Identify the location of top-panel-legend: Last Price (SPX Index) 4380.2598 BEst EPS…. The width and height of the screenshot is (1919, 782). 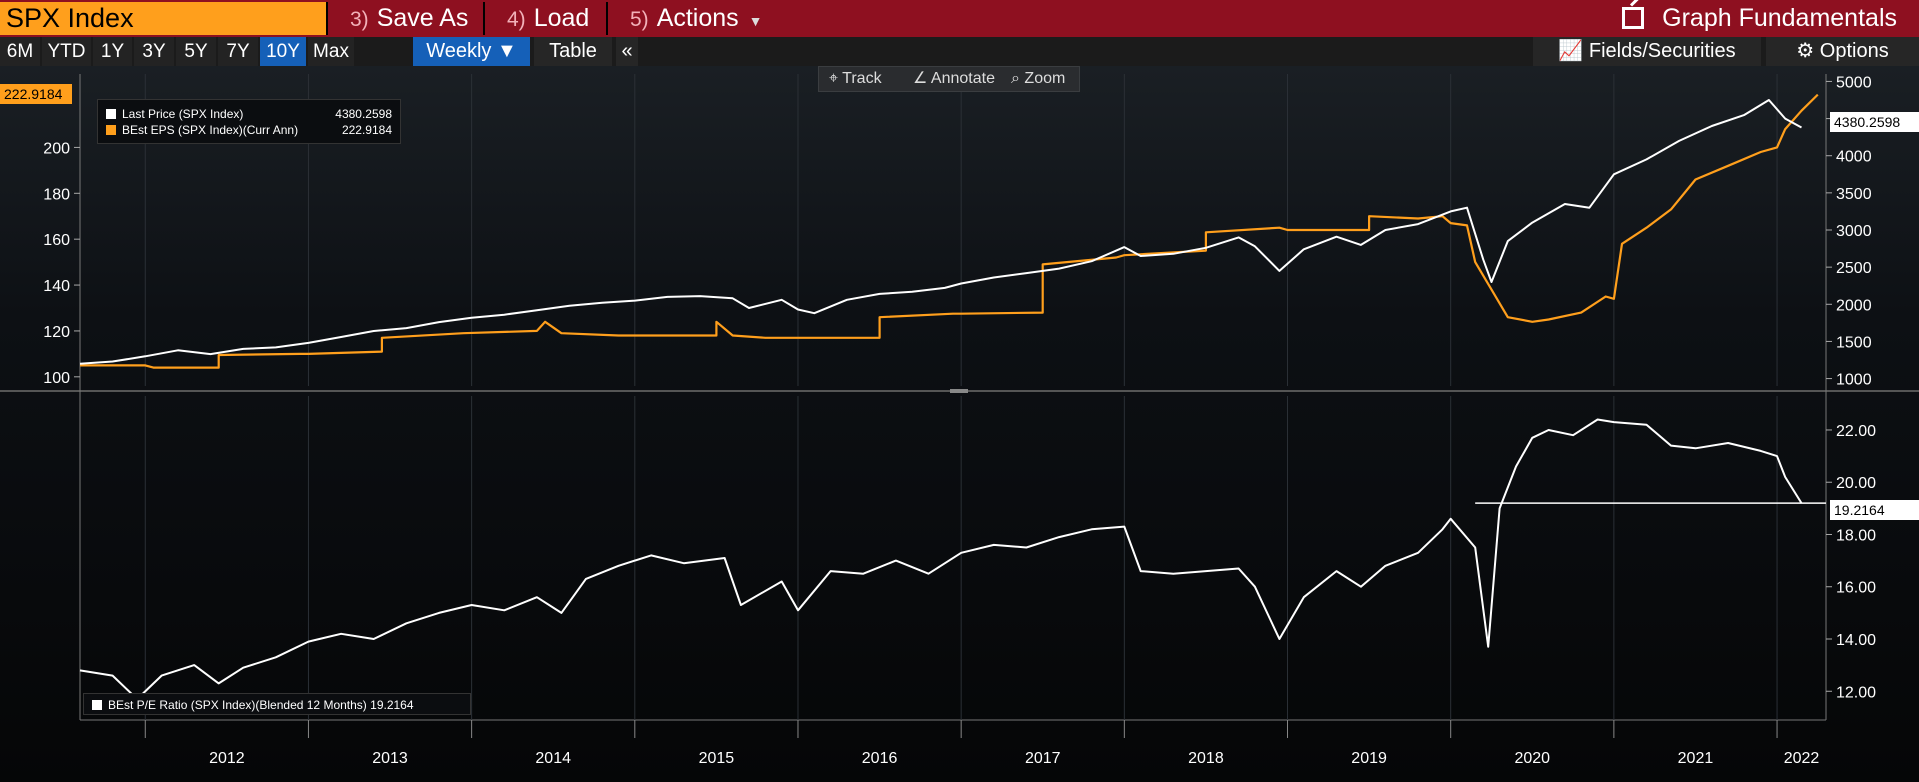
(249, 121).